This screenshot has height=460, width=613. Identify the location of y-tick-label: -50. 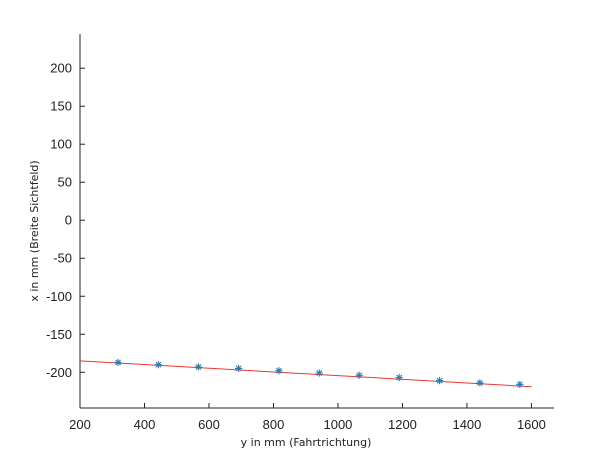
(62, 258).